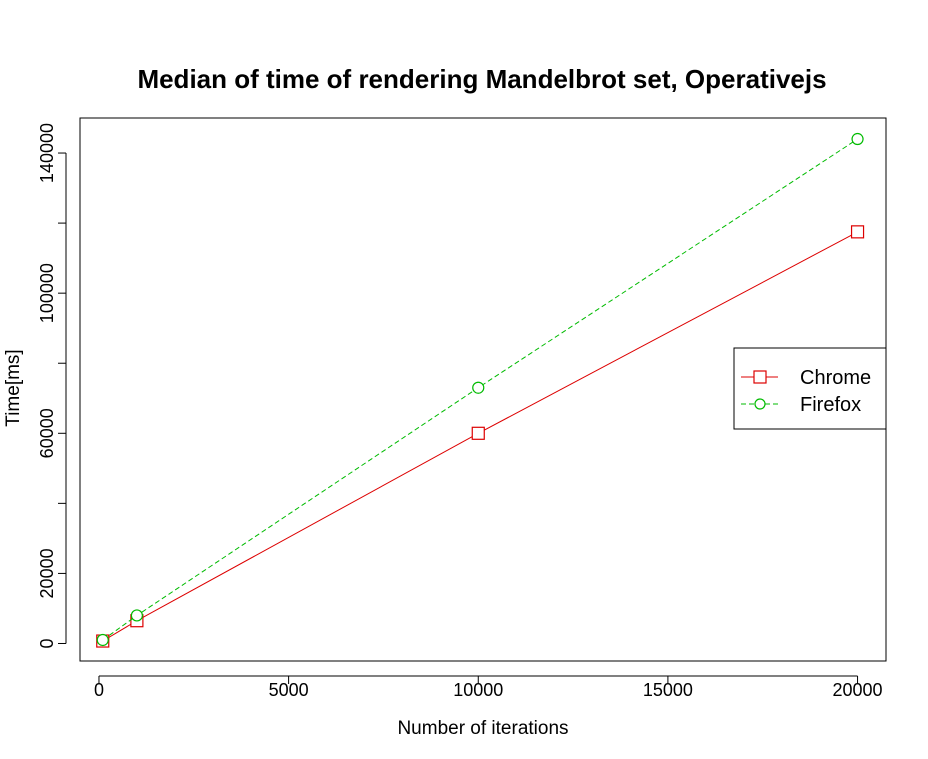 The height and width of the screenshot is (759, 928). I want to click on x-axis: 0 5000 10000 15000 20000, so click(488, 687).